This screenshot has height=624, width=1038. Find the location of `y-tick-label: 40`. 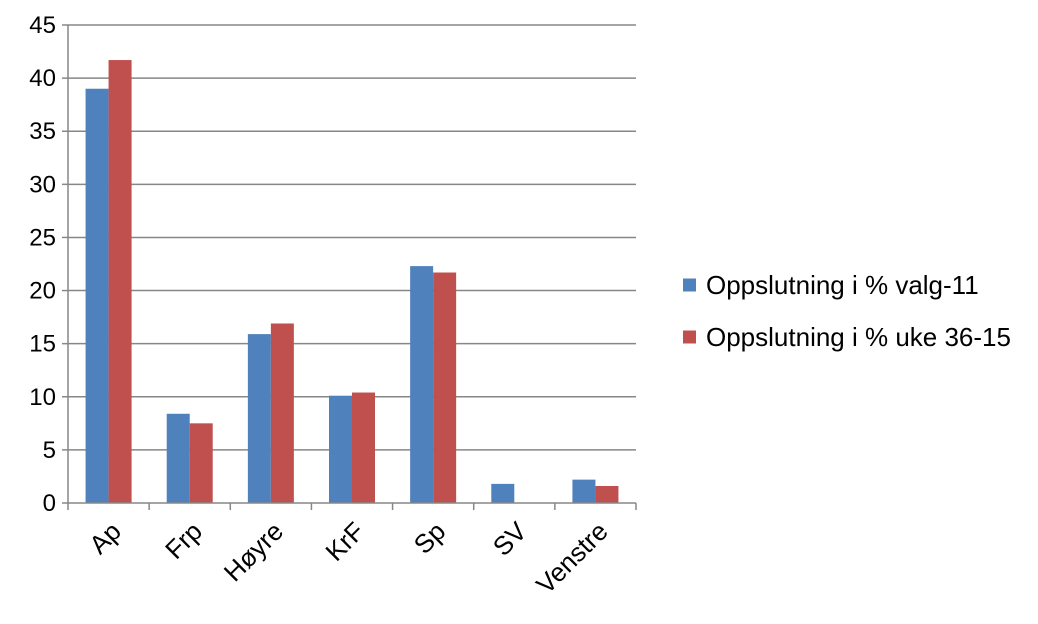

y-tick-label: 40 is located at coordinates (42, 78).